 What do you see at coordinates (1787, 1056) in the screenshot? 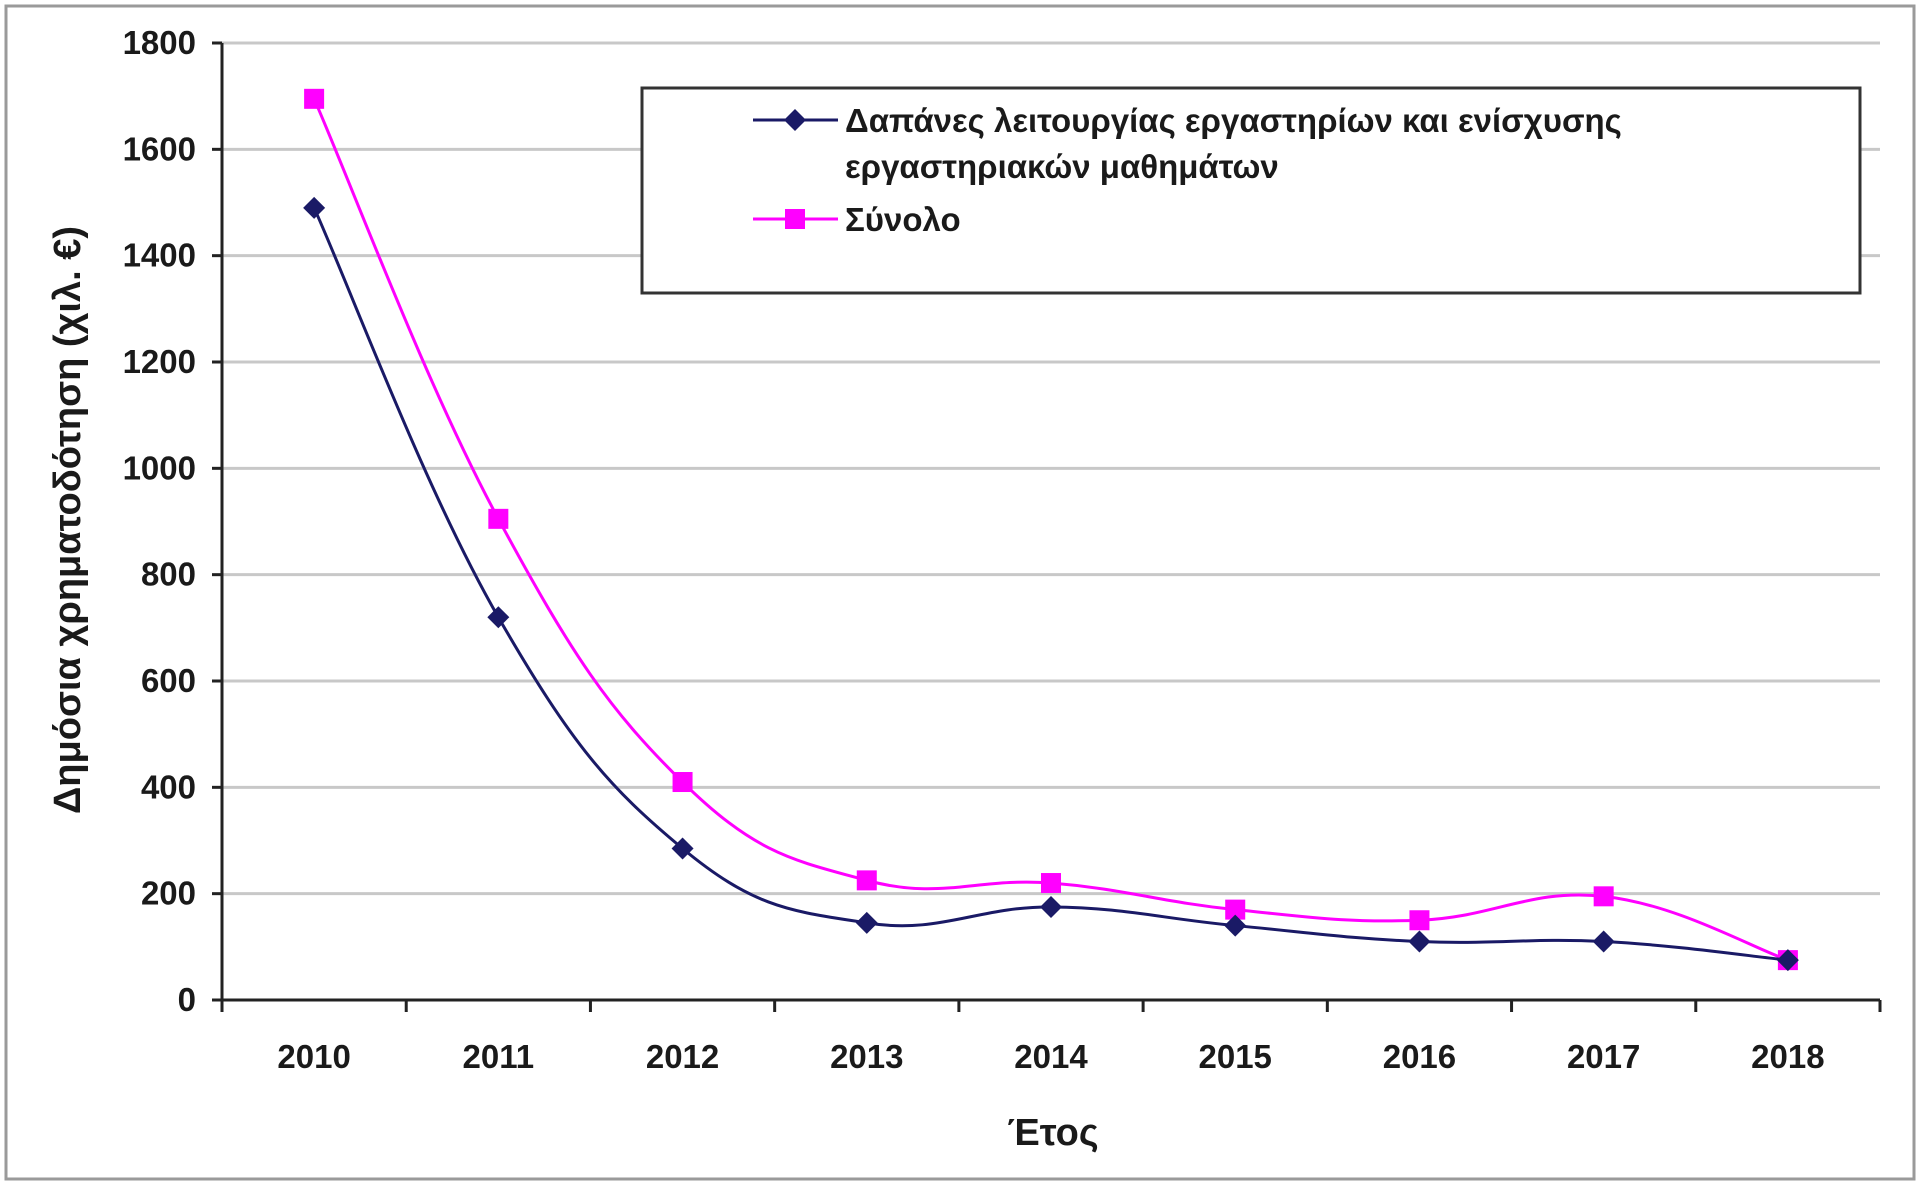
I see `x-tick-label: 2018` at bounding box center [1787, 1056].